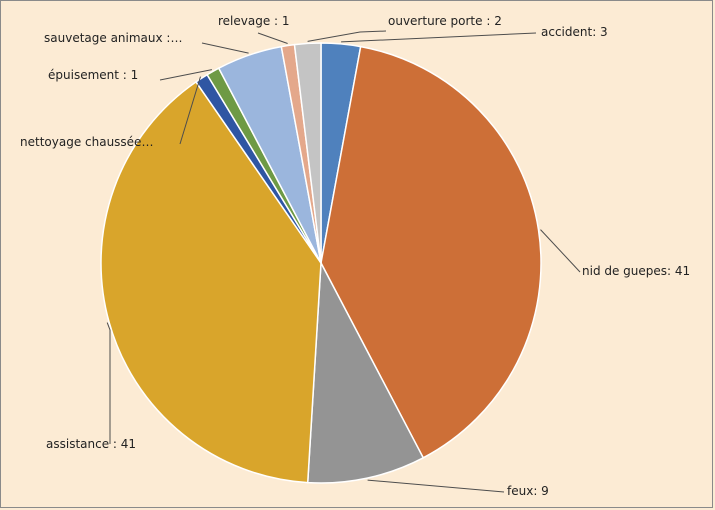  Describe the element at coordinates (365, 372) in the screenshot. I see `slice-feux` at that location.